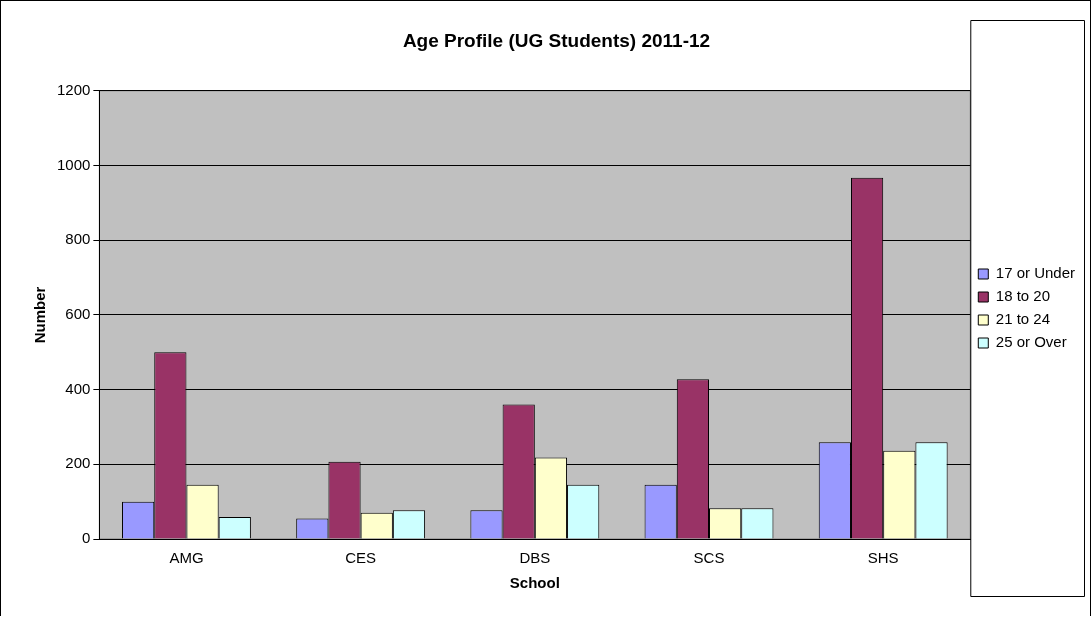 Image resolution: width=1091 pixels, height=617 pixels. Describe the element at coordinates (40, 315) in the screenshot. I see `y-axis-title: Number` at that location.